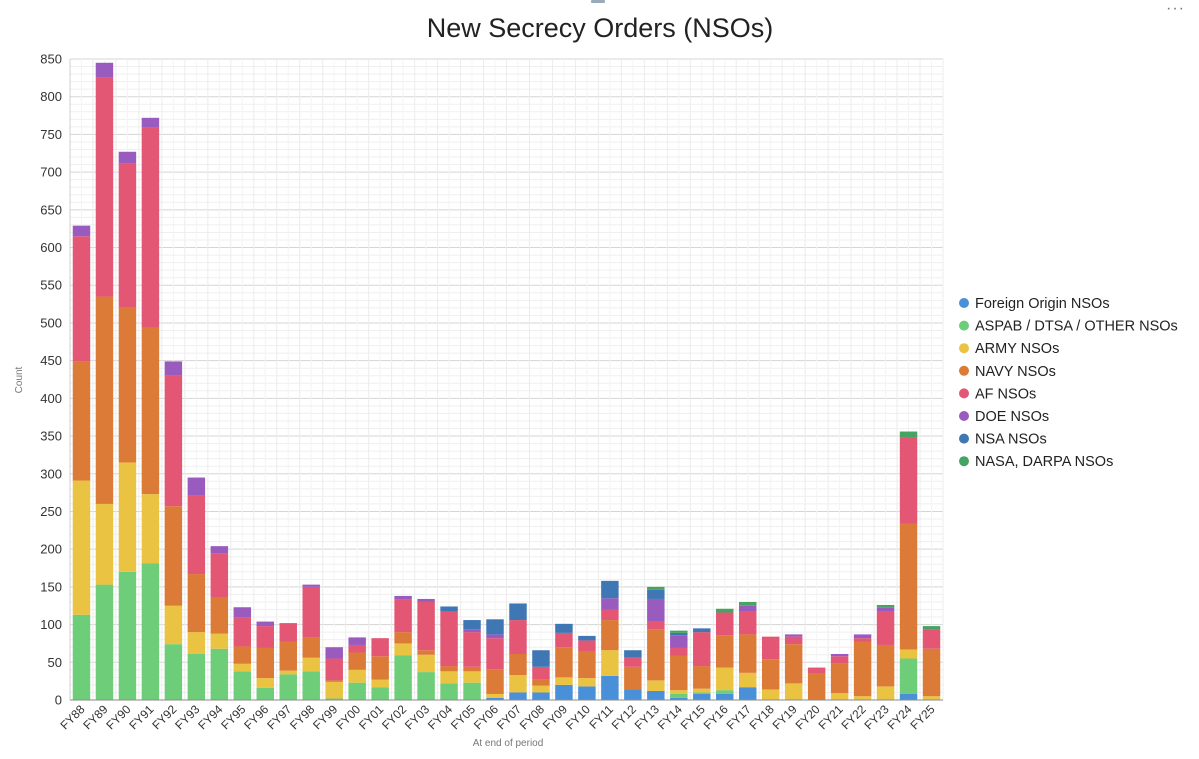 This screenshot has width=1199, height=759. I want to click on x-tick-label: FY03, so click(417, 717).